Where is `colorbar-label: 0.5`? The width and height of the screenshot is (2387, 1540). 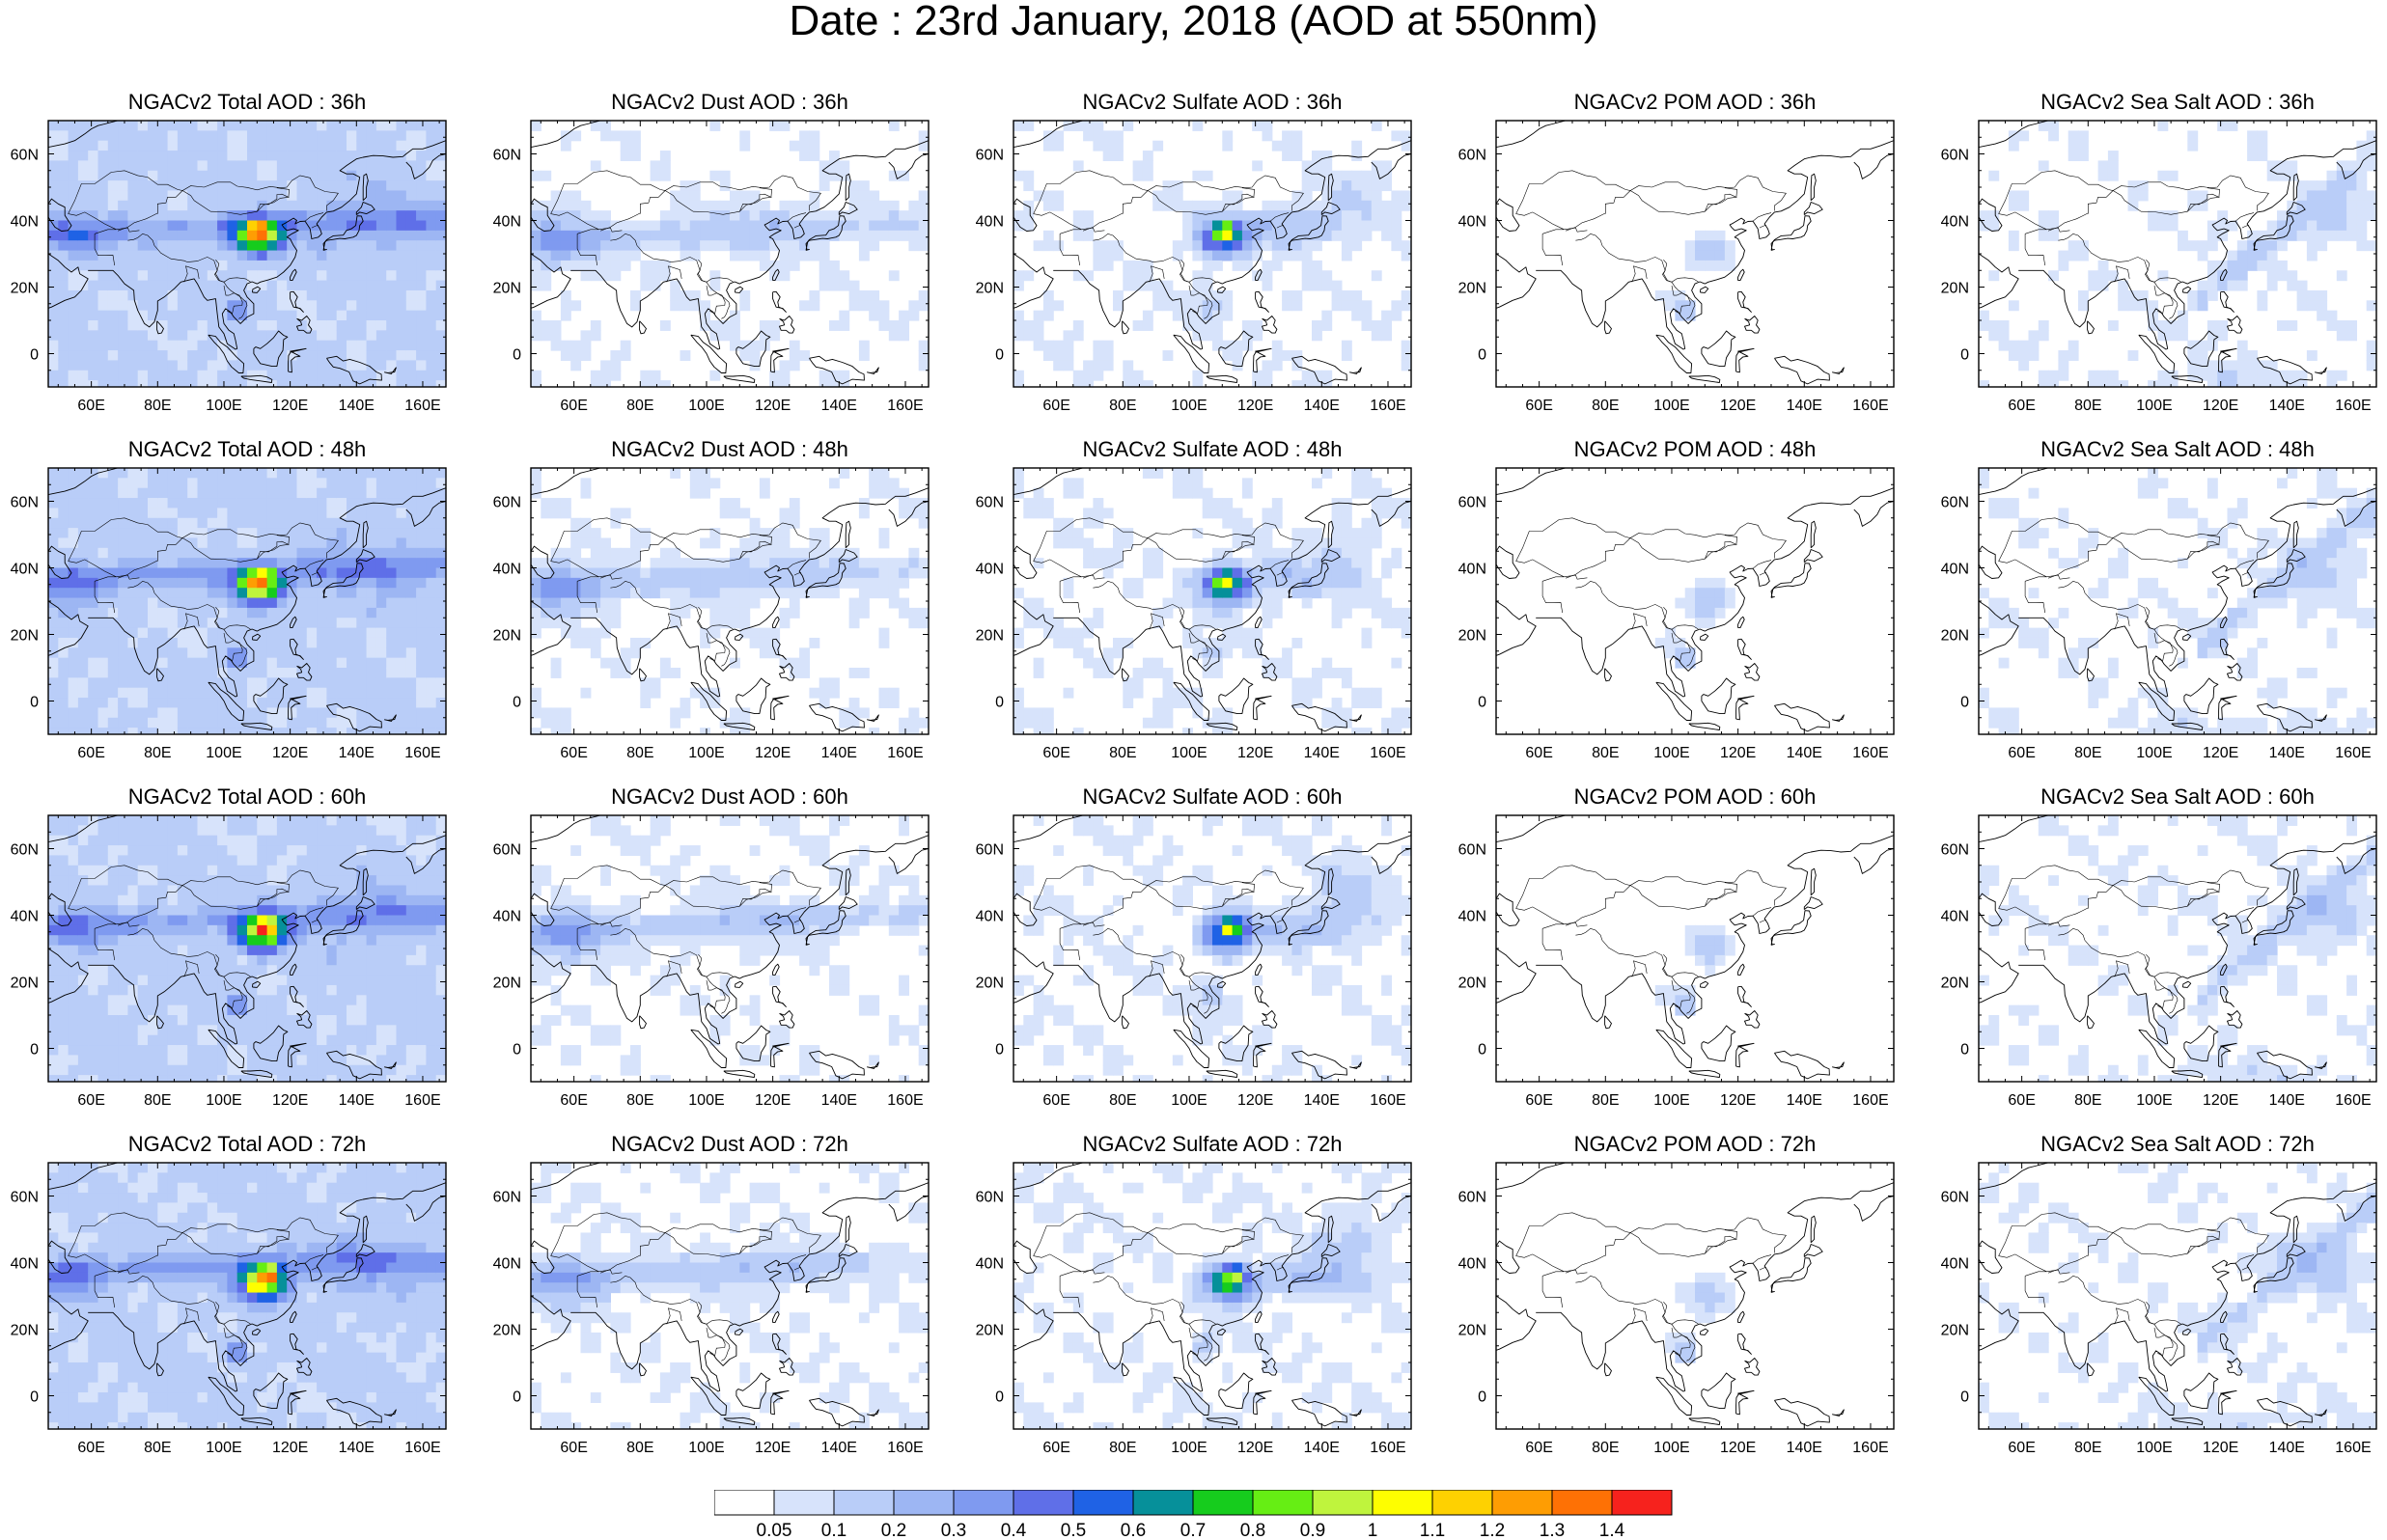 colorbar-label: 0.5 is located at coordinates (1073, 1530).